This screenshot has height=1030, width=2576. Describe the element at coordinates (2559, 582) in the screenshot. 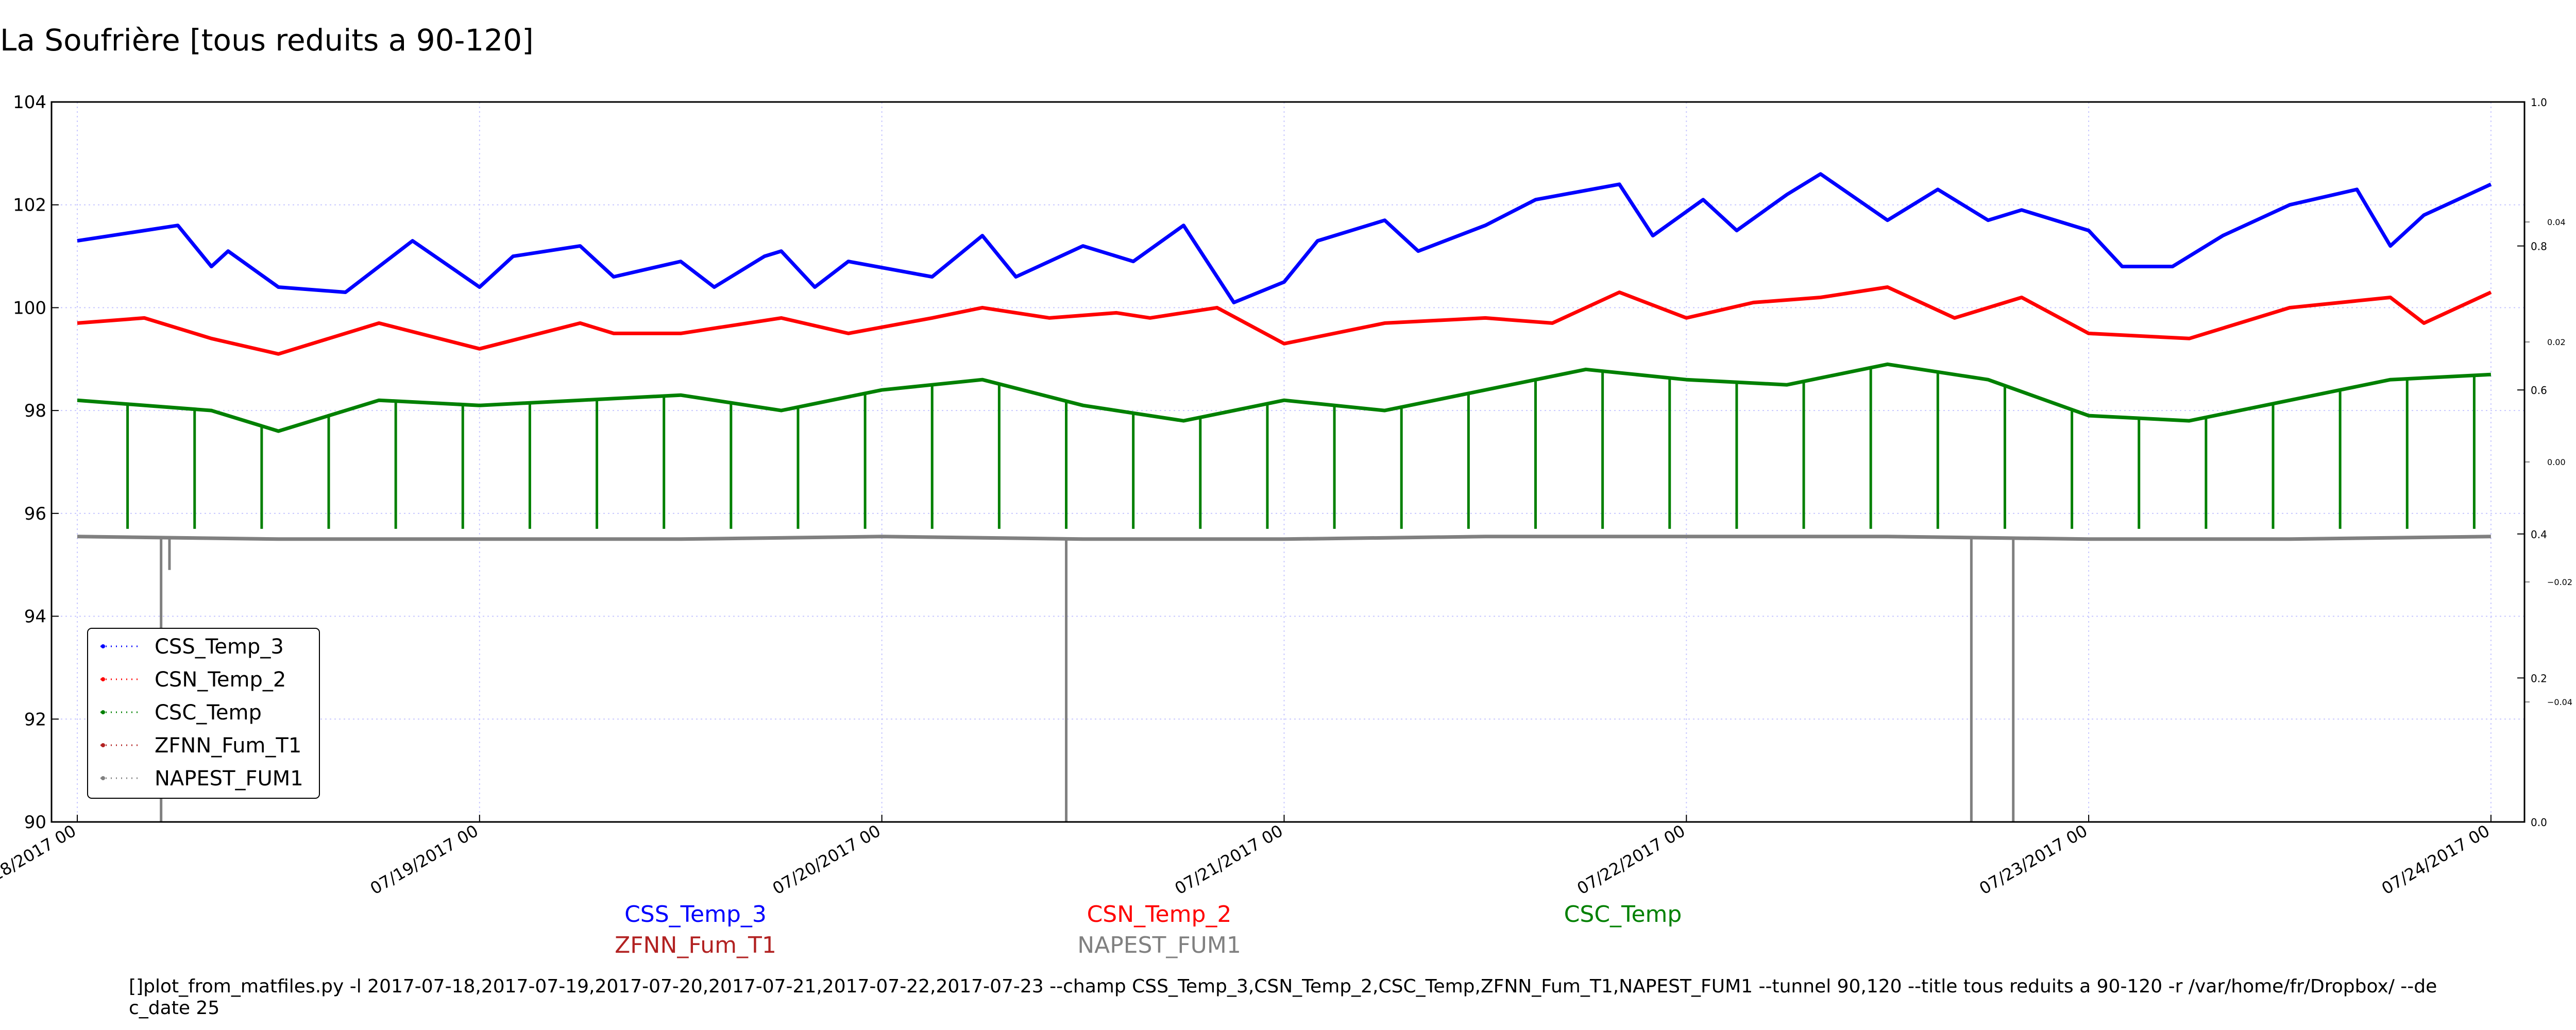

I see `y3-tick-label: −0.02` at that location.